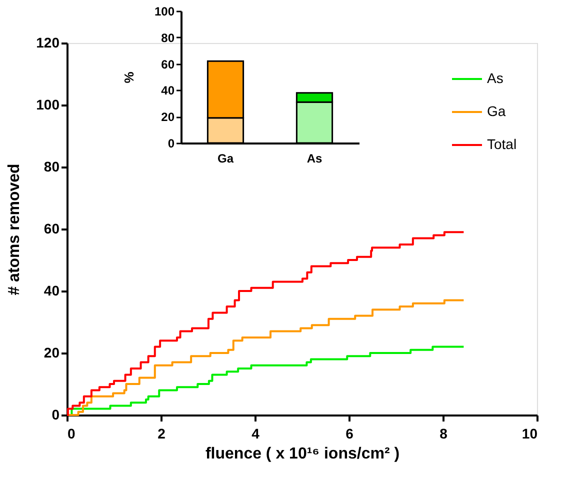 Image resolution: width=570 pixels, height=502 pixels. What do you see at coordinates (495, 78) in the screenshot?
I see `legend-label: As` at bounding box center [495, 78].